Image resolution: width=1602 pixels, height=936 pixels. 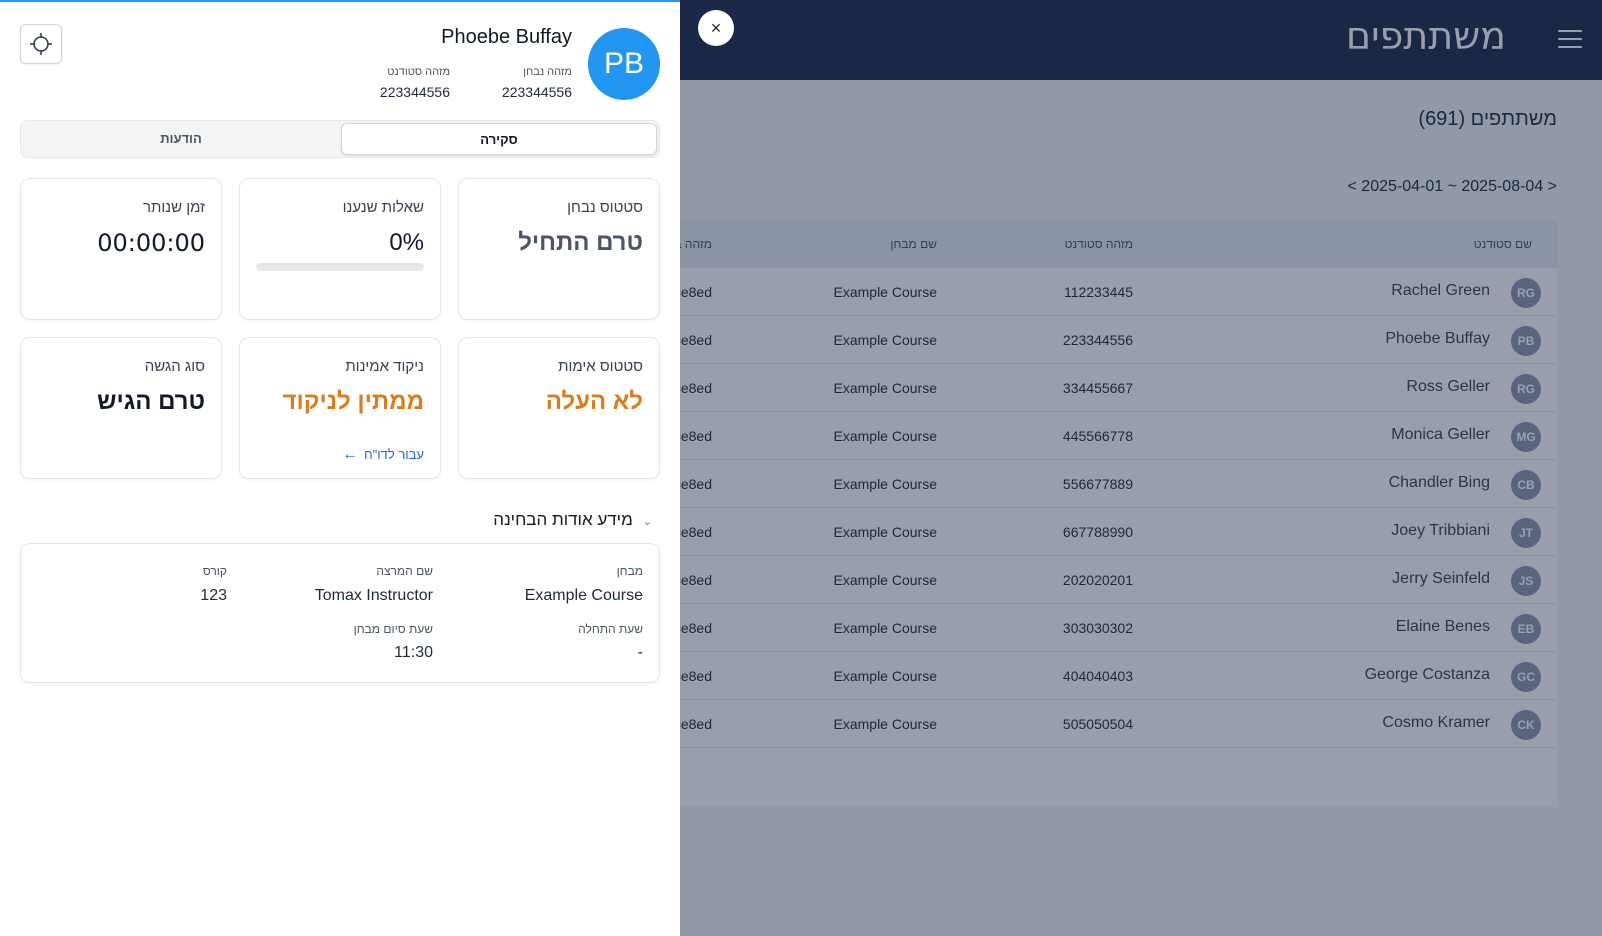 What do you see at coordinates (181, 138) in the screenshot?
I see `tab-notifications: הודעות` at bounding box center [181, 138].